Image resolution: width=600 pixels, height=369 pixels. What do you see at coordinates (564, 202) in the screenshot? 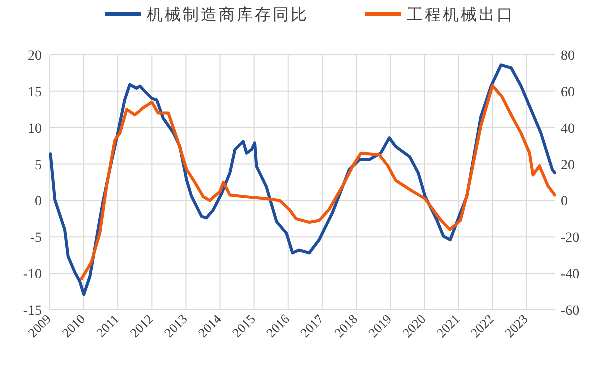
I see `y2-tick-label: 0` at bounding box center [564, 202].